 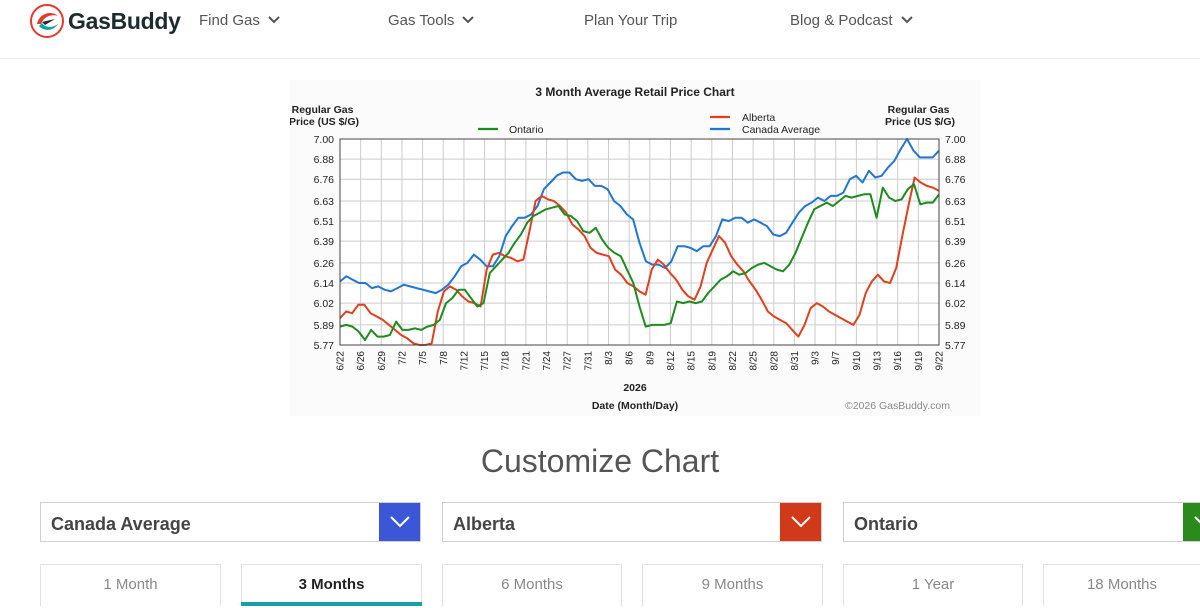 What do you see at coordinates (444, 358) in the screenshot?
I see `x-tick-label: 7/8` at bounding box center [444, 358].